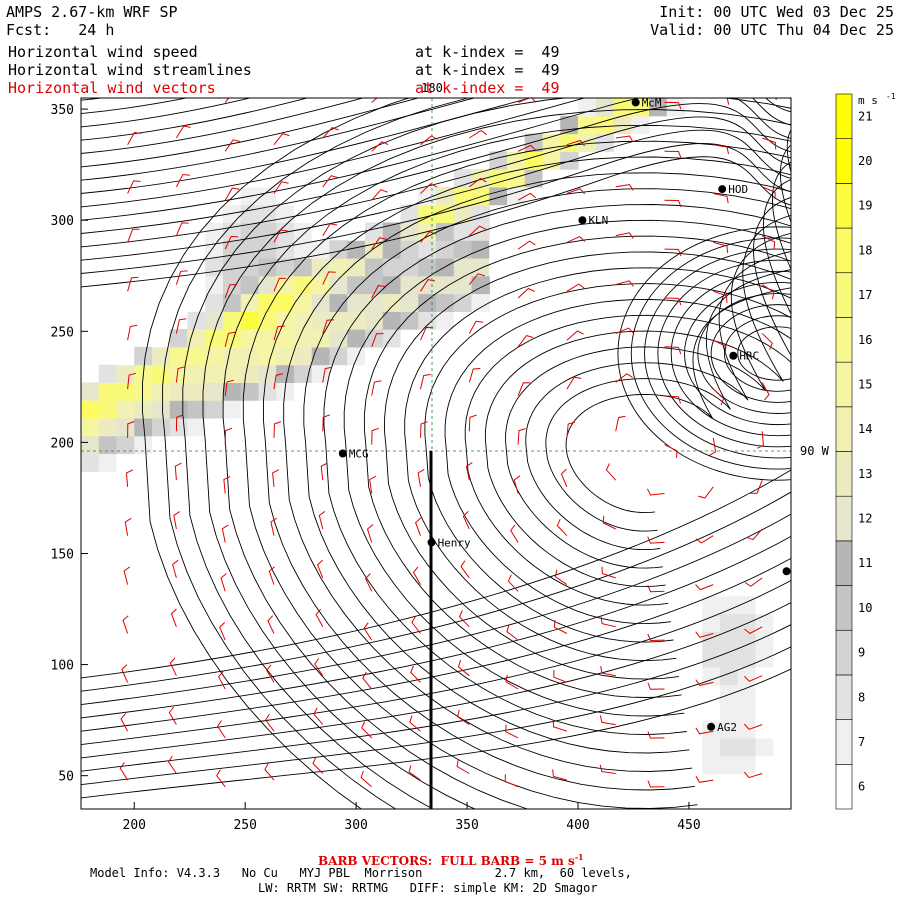  I want to click on colorbar-level: 10, so click(865, 608).